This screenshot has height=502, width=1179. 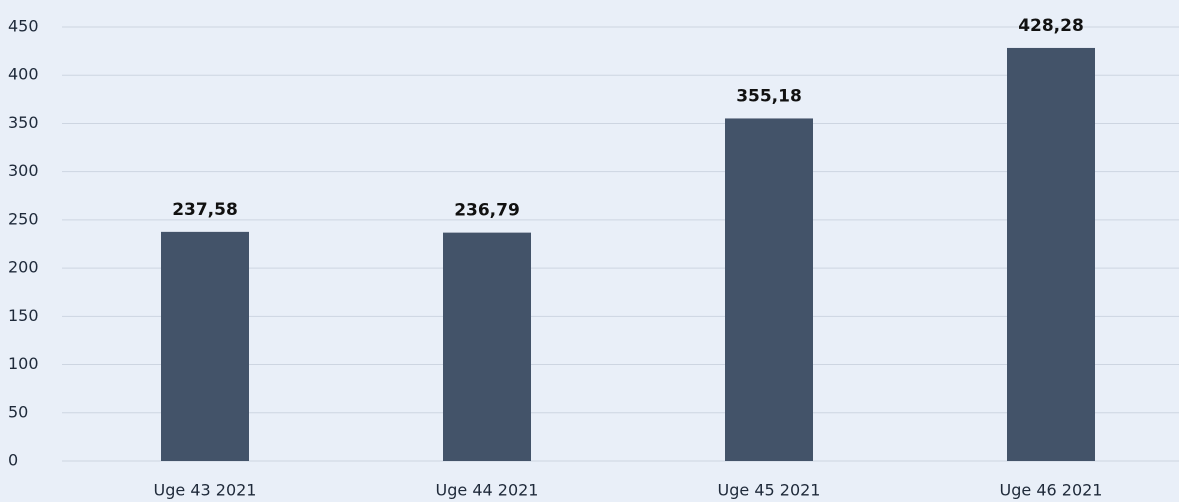 I want to click on x-tick-label: Uge 44 2021, so click(x=487, y=490).